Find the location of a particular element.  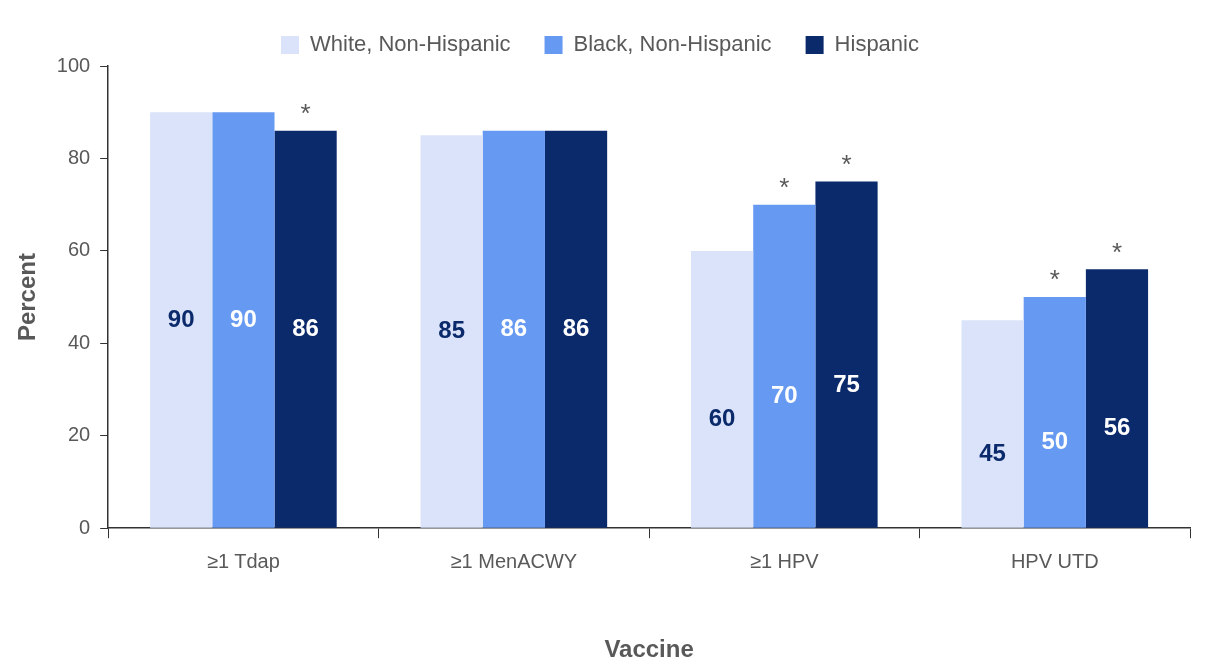

x-tick-label: ≥1 Tdap is located at coordinates (243, 560).